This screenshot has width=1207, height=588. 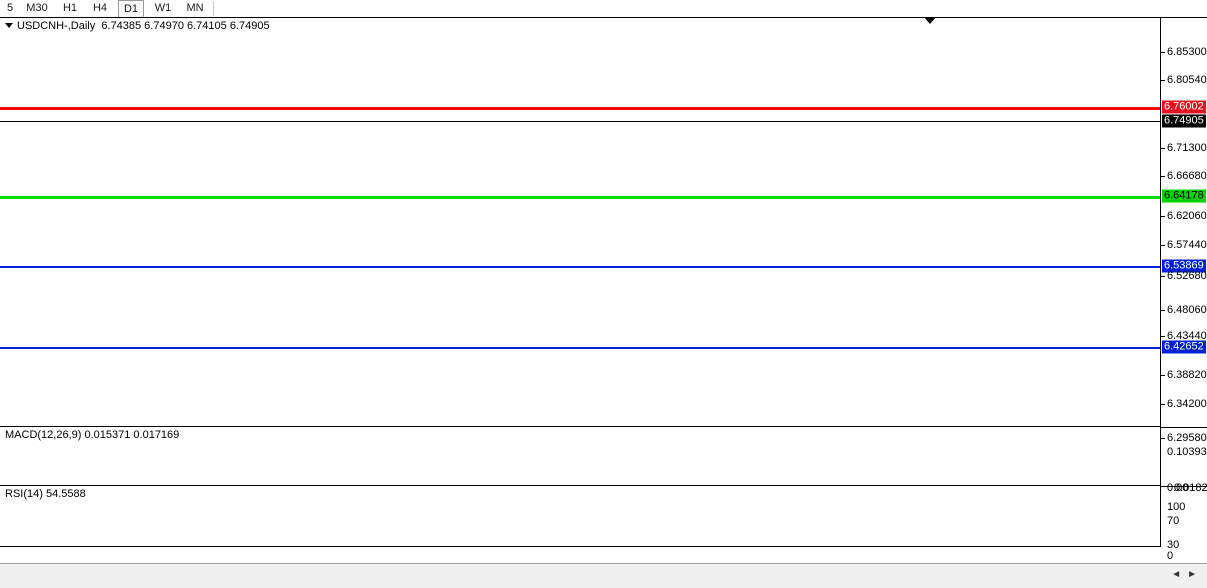 I want to click on macd-label: MACD(12,26,9) 0.015371 0.017169, so click(x=92, y=435).